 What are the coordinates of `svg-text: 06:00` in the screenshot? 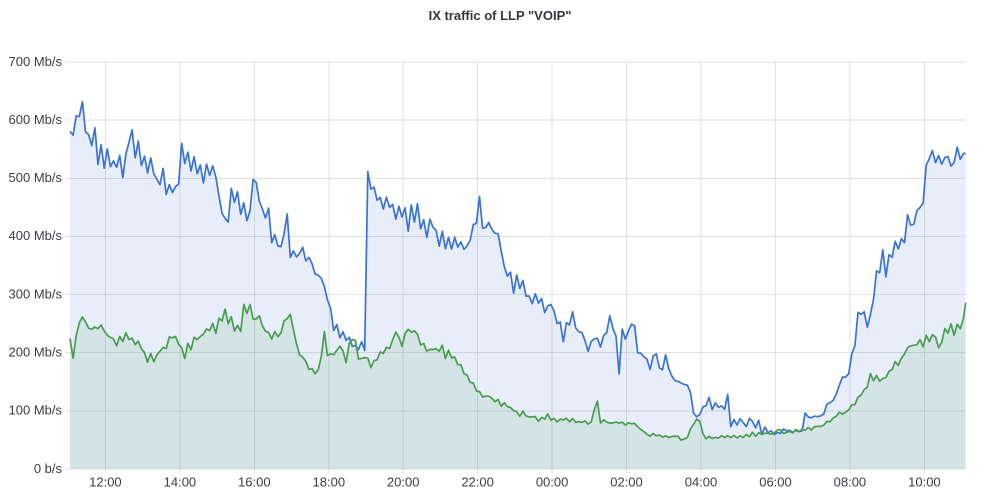 It's located at (775, 482).